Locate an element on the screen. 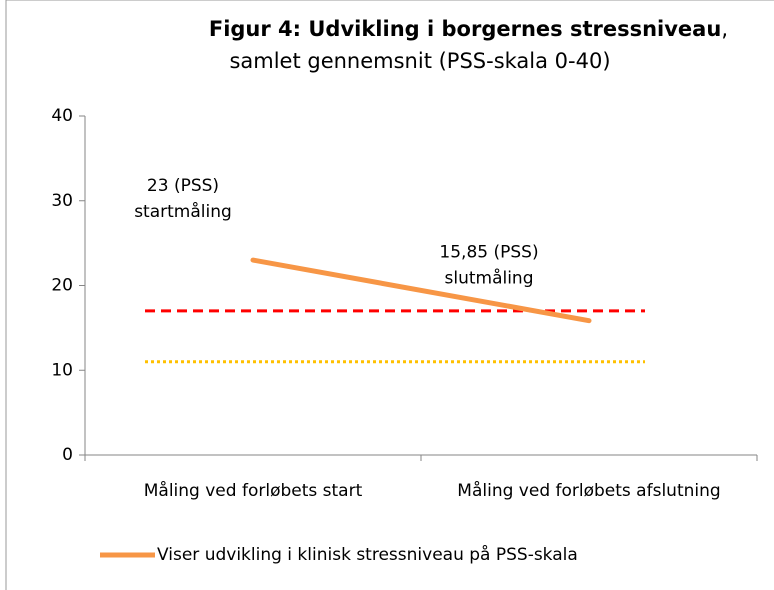 The width and height of the screenshot is (774, 590). y-tick-label: 10 is located at coordinates (62, 370).